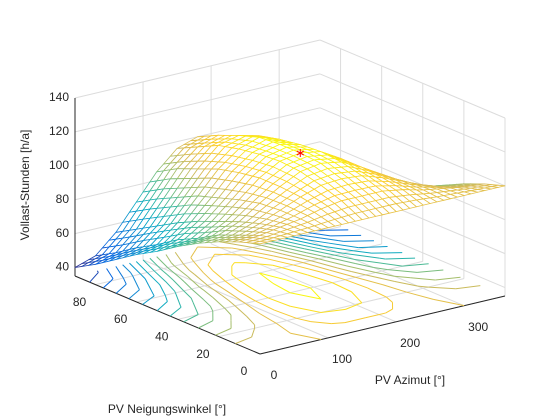  Describe the element at coordinates (260, 242) in the screenshot. I see `mesh-cell` at that location.